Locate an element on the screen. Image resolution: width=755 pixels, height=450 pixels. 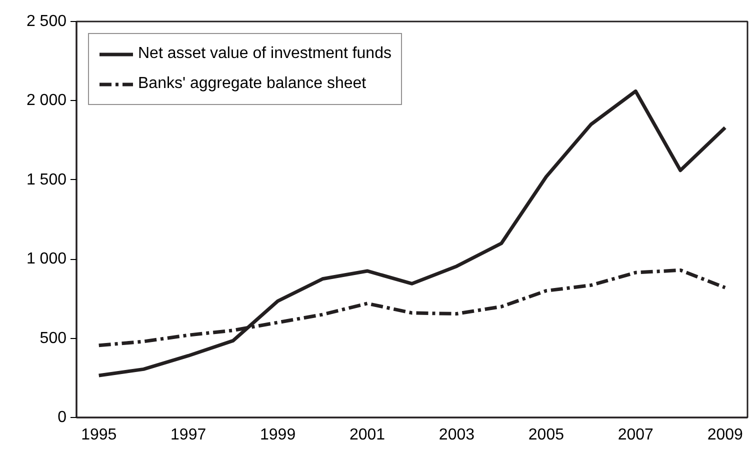
y-tick-label: 1 500 is located at coordinates (46, 179).